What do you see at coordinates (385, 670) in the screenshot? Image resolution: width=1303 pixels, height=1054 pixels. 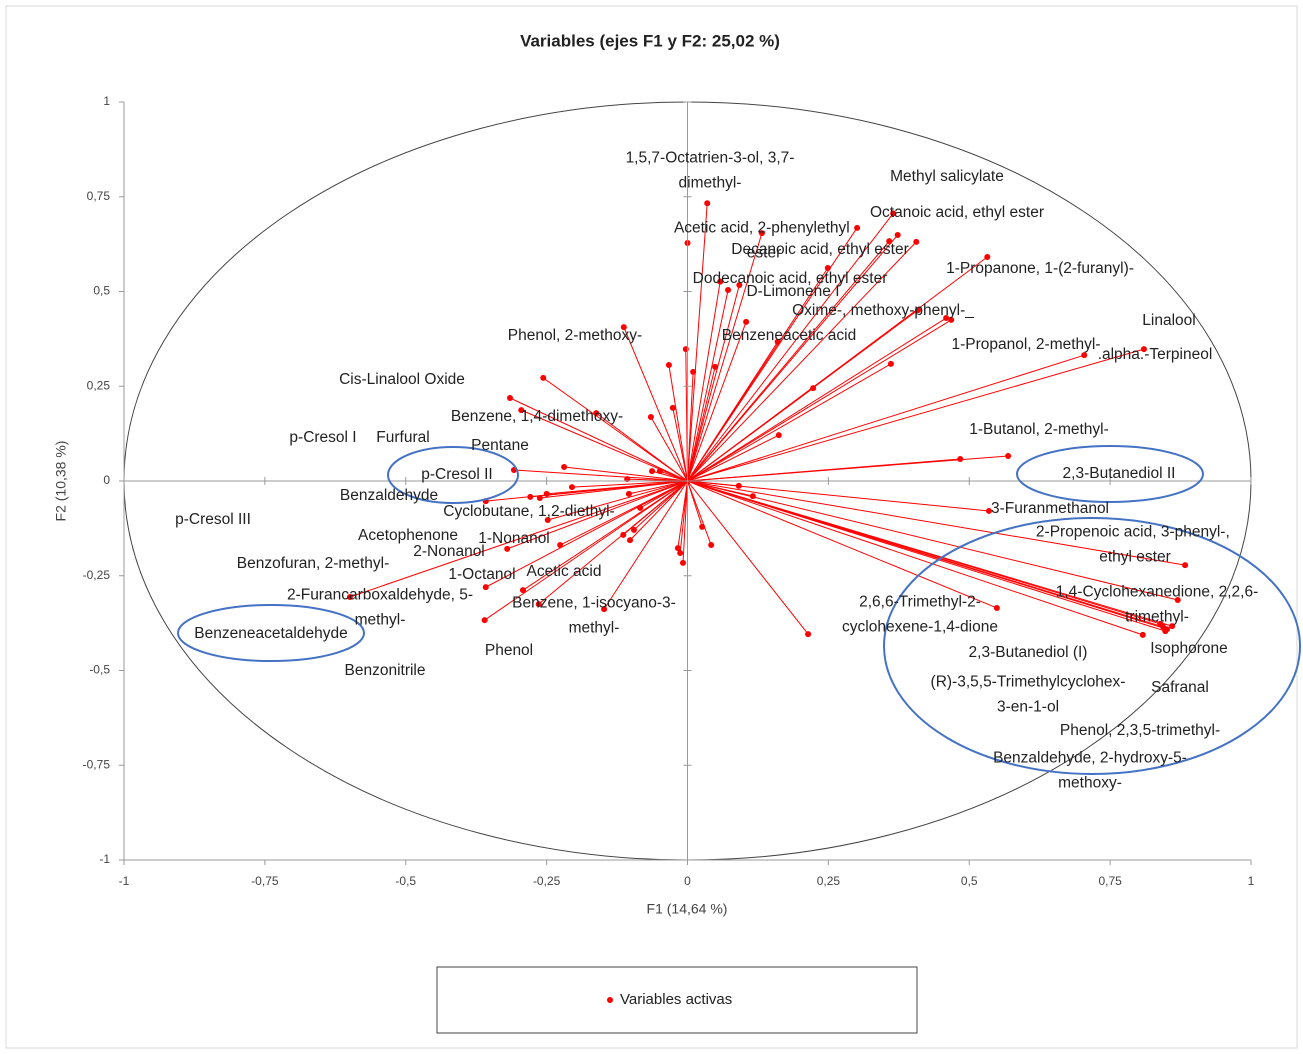 I see `point-label: Benzonitrile` at bounding box center [385, 670].